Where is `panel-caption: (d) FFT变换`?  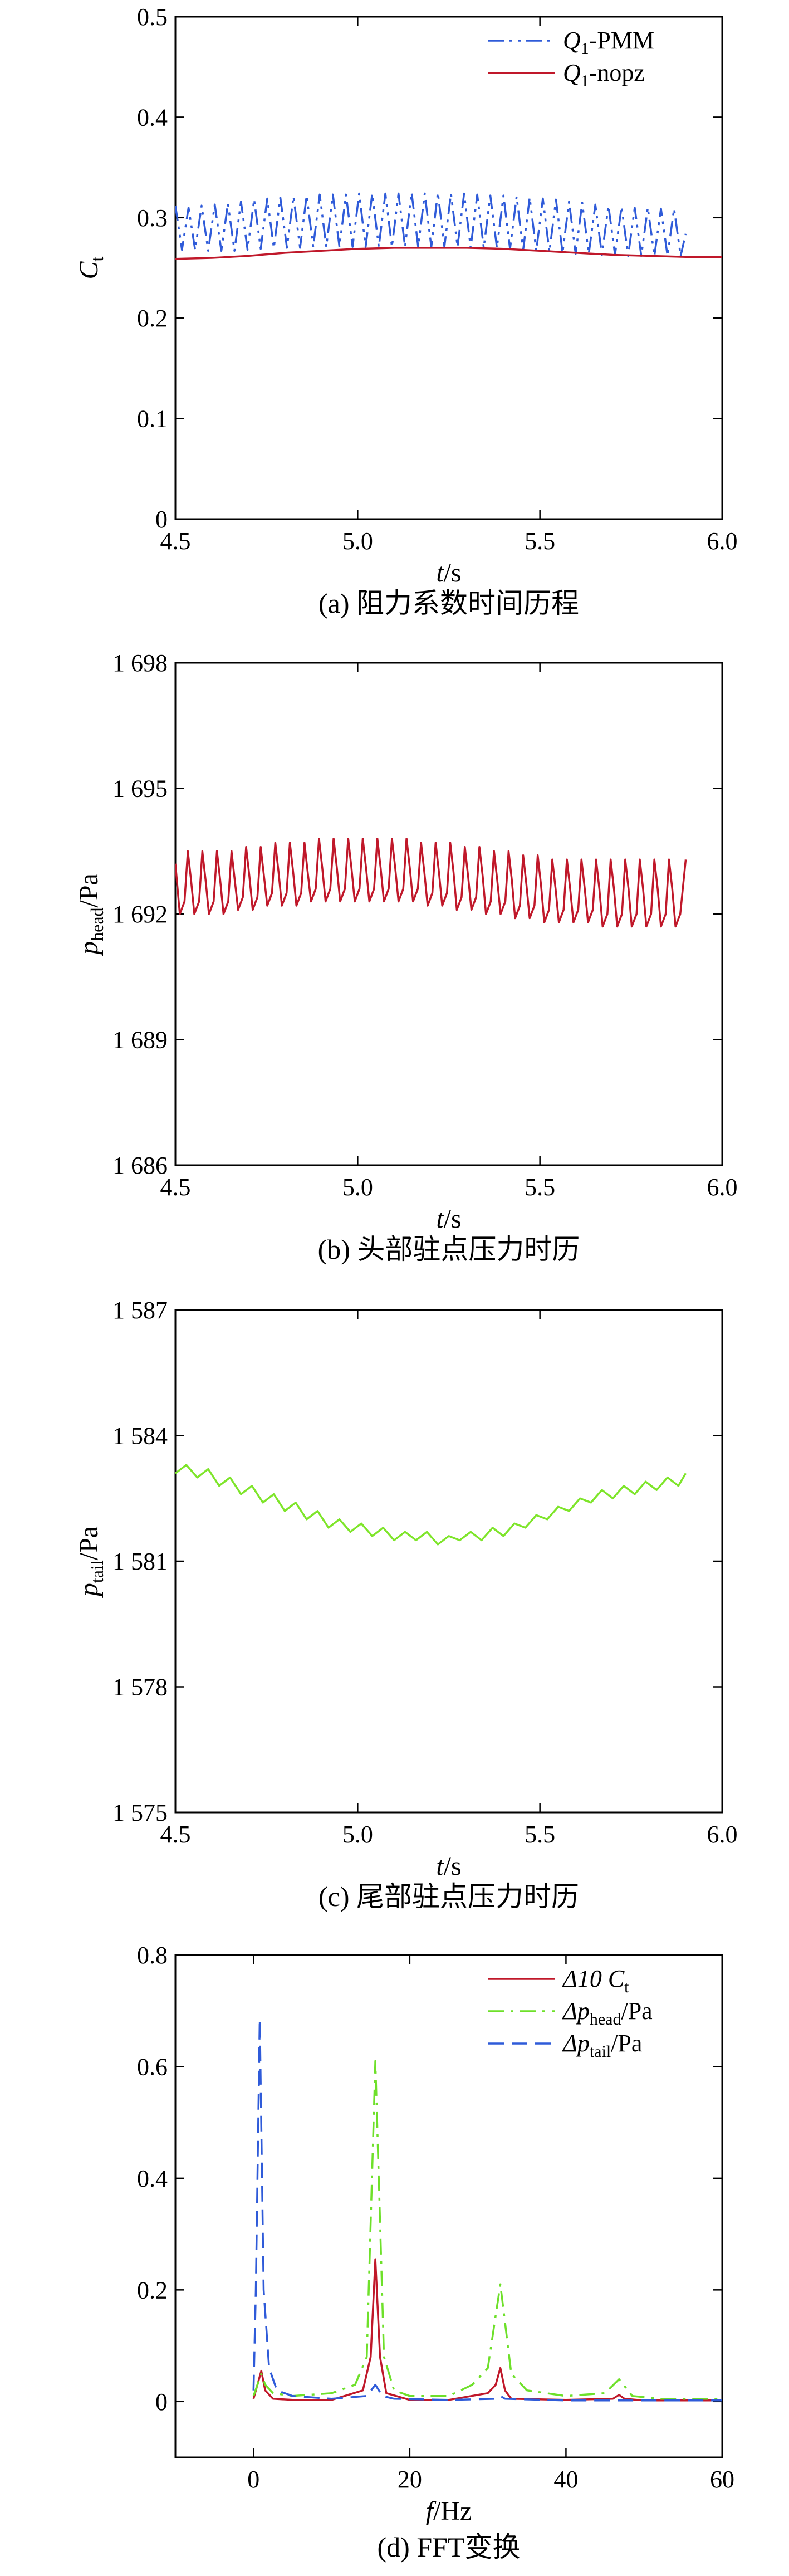 panel-caption: (d) FFT变换 is located at coordinates (449, 2547).